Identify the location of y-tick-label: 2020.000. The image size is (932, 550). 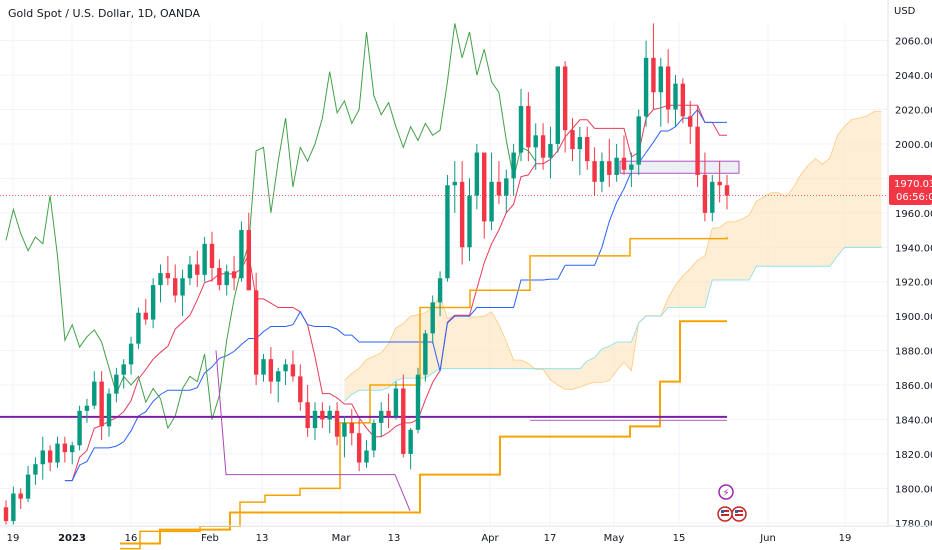
(913, 110).